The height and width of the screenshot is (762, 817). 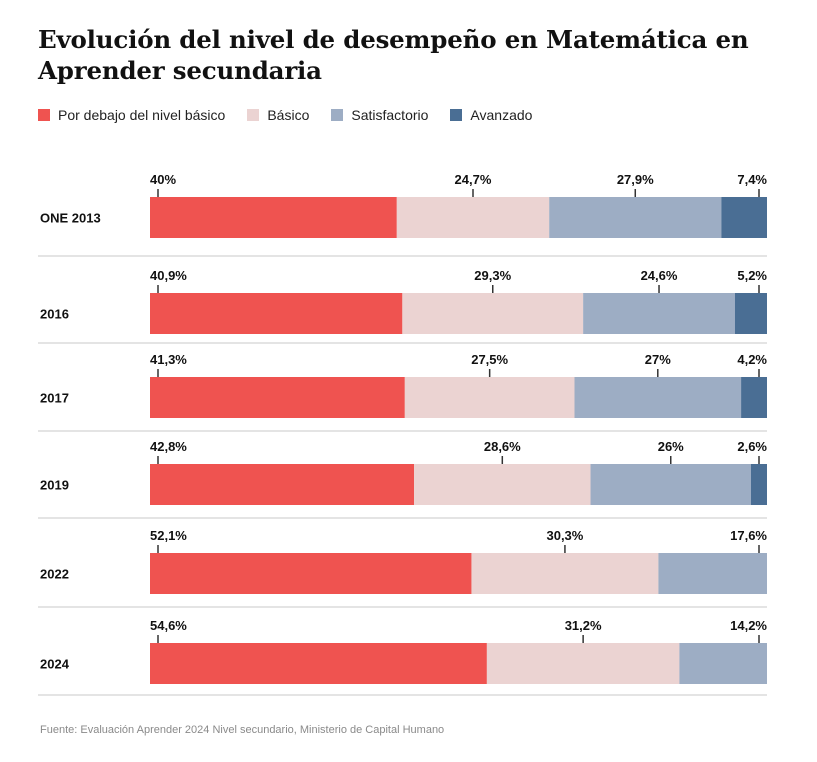 I want to click on data-label: 28,6%, so click(x=502, y=446).